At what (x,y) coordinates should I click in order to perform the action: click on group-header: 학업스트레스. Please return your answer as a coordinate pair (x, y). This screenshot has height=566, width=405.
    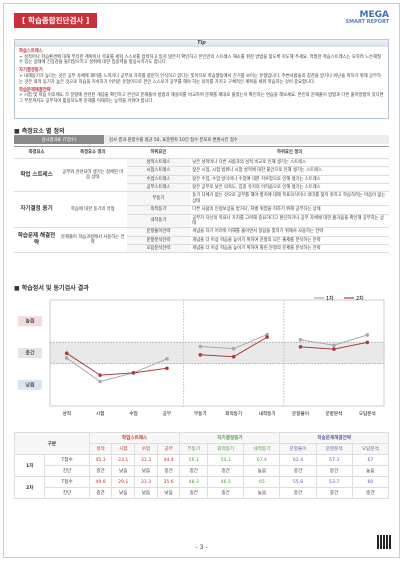
    Looking at the image, I should click on (134, 438).